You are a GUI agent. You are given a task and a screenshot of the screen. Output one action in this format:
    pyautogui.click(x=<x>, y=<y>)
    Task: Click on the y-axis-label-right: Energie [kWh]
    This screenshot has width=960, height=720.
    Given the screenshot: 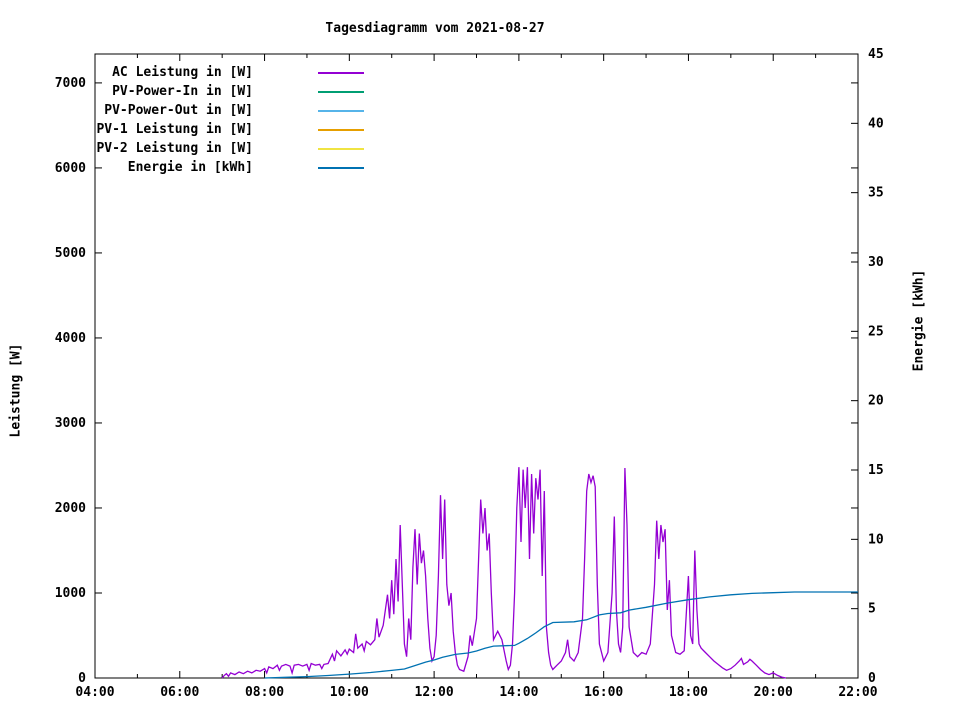 What is the action you would take?
    pyautogui.click(x=919, y=320)
    